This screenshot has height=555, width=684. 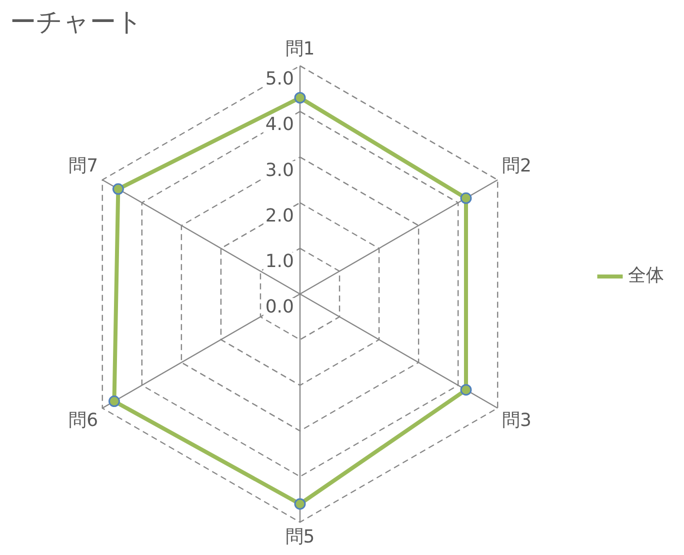 I want to click on spoke-label: 問1, so click(x=300, y=49).